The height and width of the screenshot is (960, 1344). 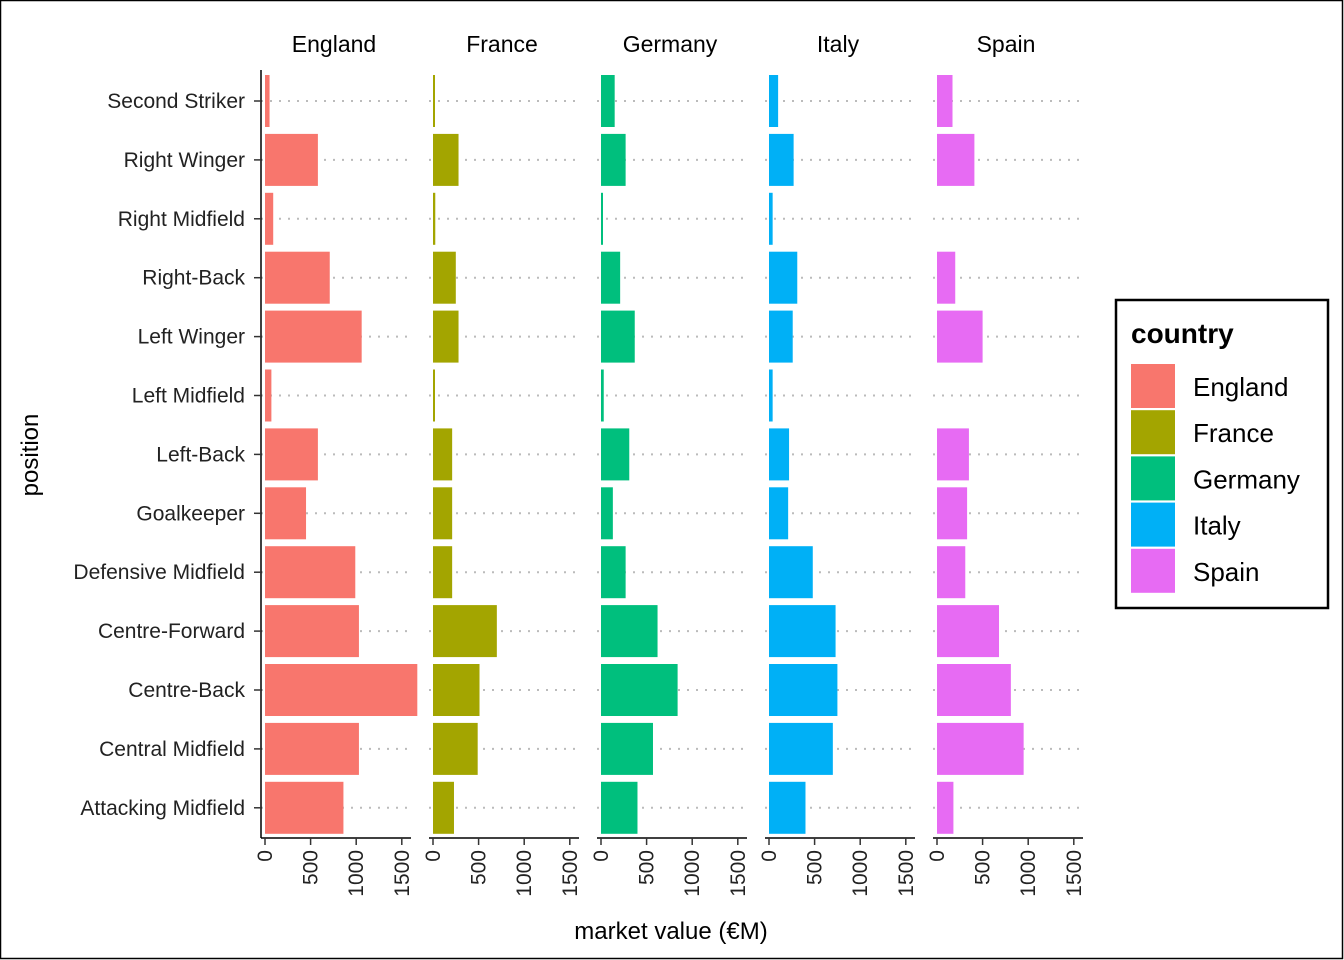 I want to click on bar-italy-attacking-midfield, so click(x=787, y=807).